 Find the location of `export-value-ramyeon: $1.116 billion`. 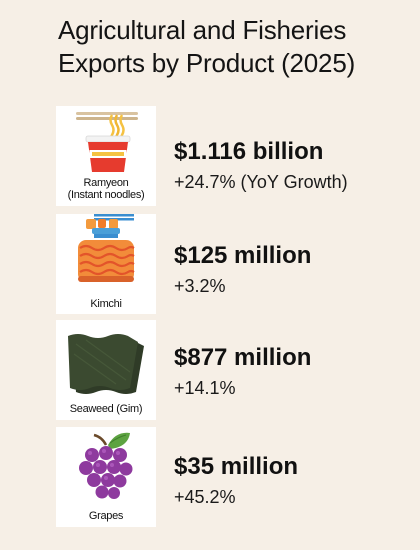

export-value-ramyeon: $1.116 billion is located at coordinates (249, 151).